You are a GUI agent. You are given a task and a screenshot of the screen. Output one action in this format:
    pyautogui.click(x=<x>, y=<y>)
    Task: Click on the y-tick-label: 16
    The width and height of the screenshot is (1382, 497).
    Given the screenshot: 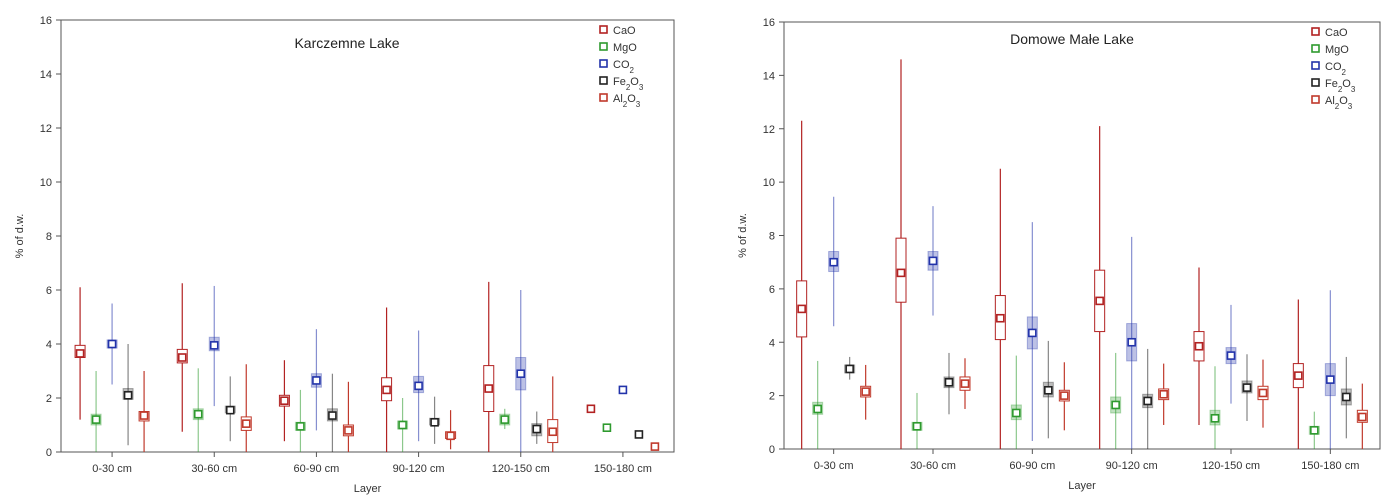 What is the action you would take?
    pyautogui.click(x=769, y=23)
    